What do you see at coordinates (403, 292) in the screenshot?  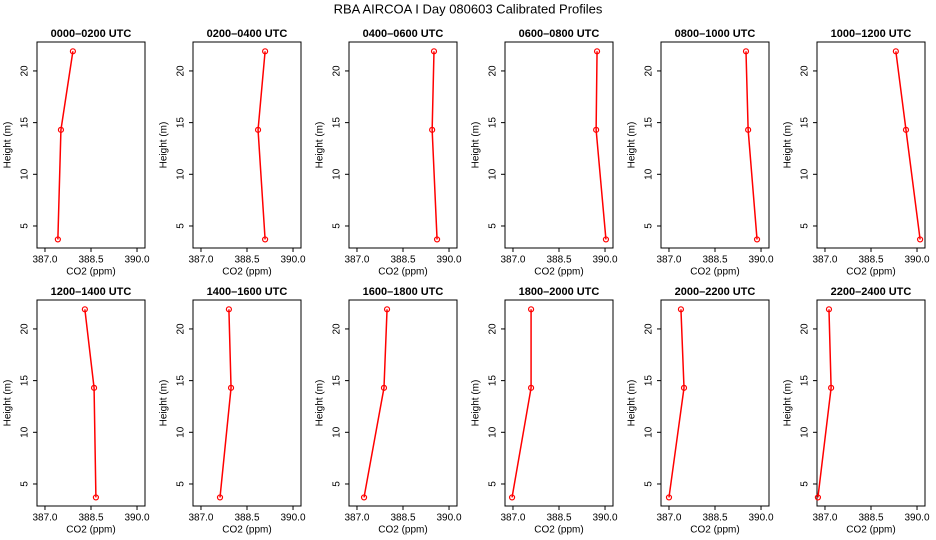 I see `panel-title: 1600–1800 UTC` at bounding box center [403, 292].